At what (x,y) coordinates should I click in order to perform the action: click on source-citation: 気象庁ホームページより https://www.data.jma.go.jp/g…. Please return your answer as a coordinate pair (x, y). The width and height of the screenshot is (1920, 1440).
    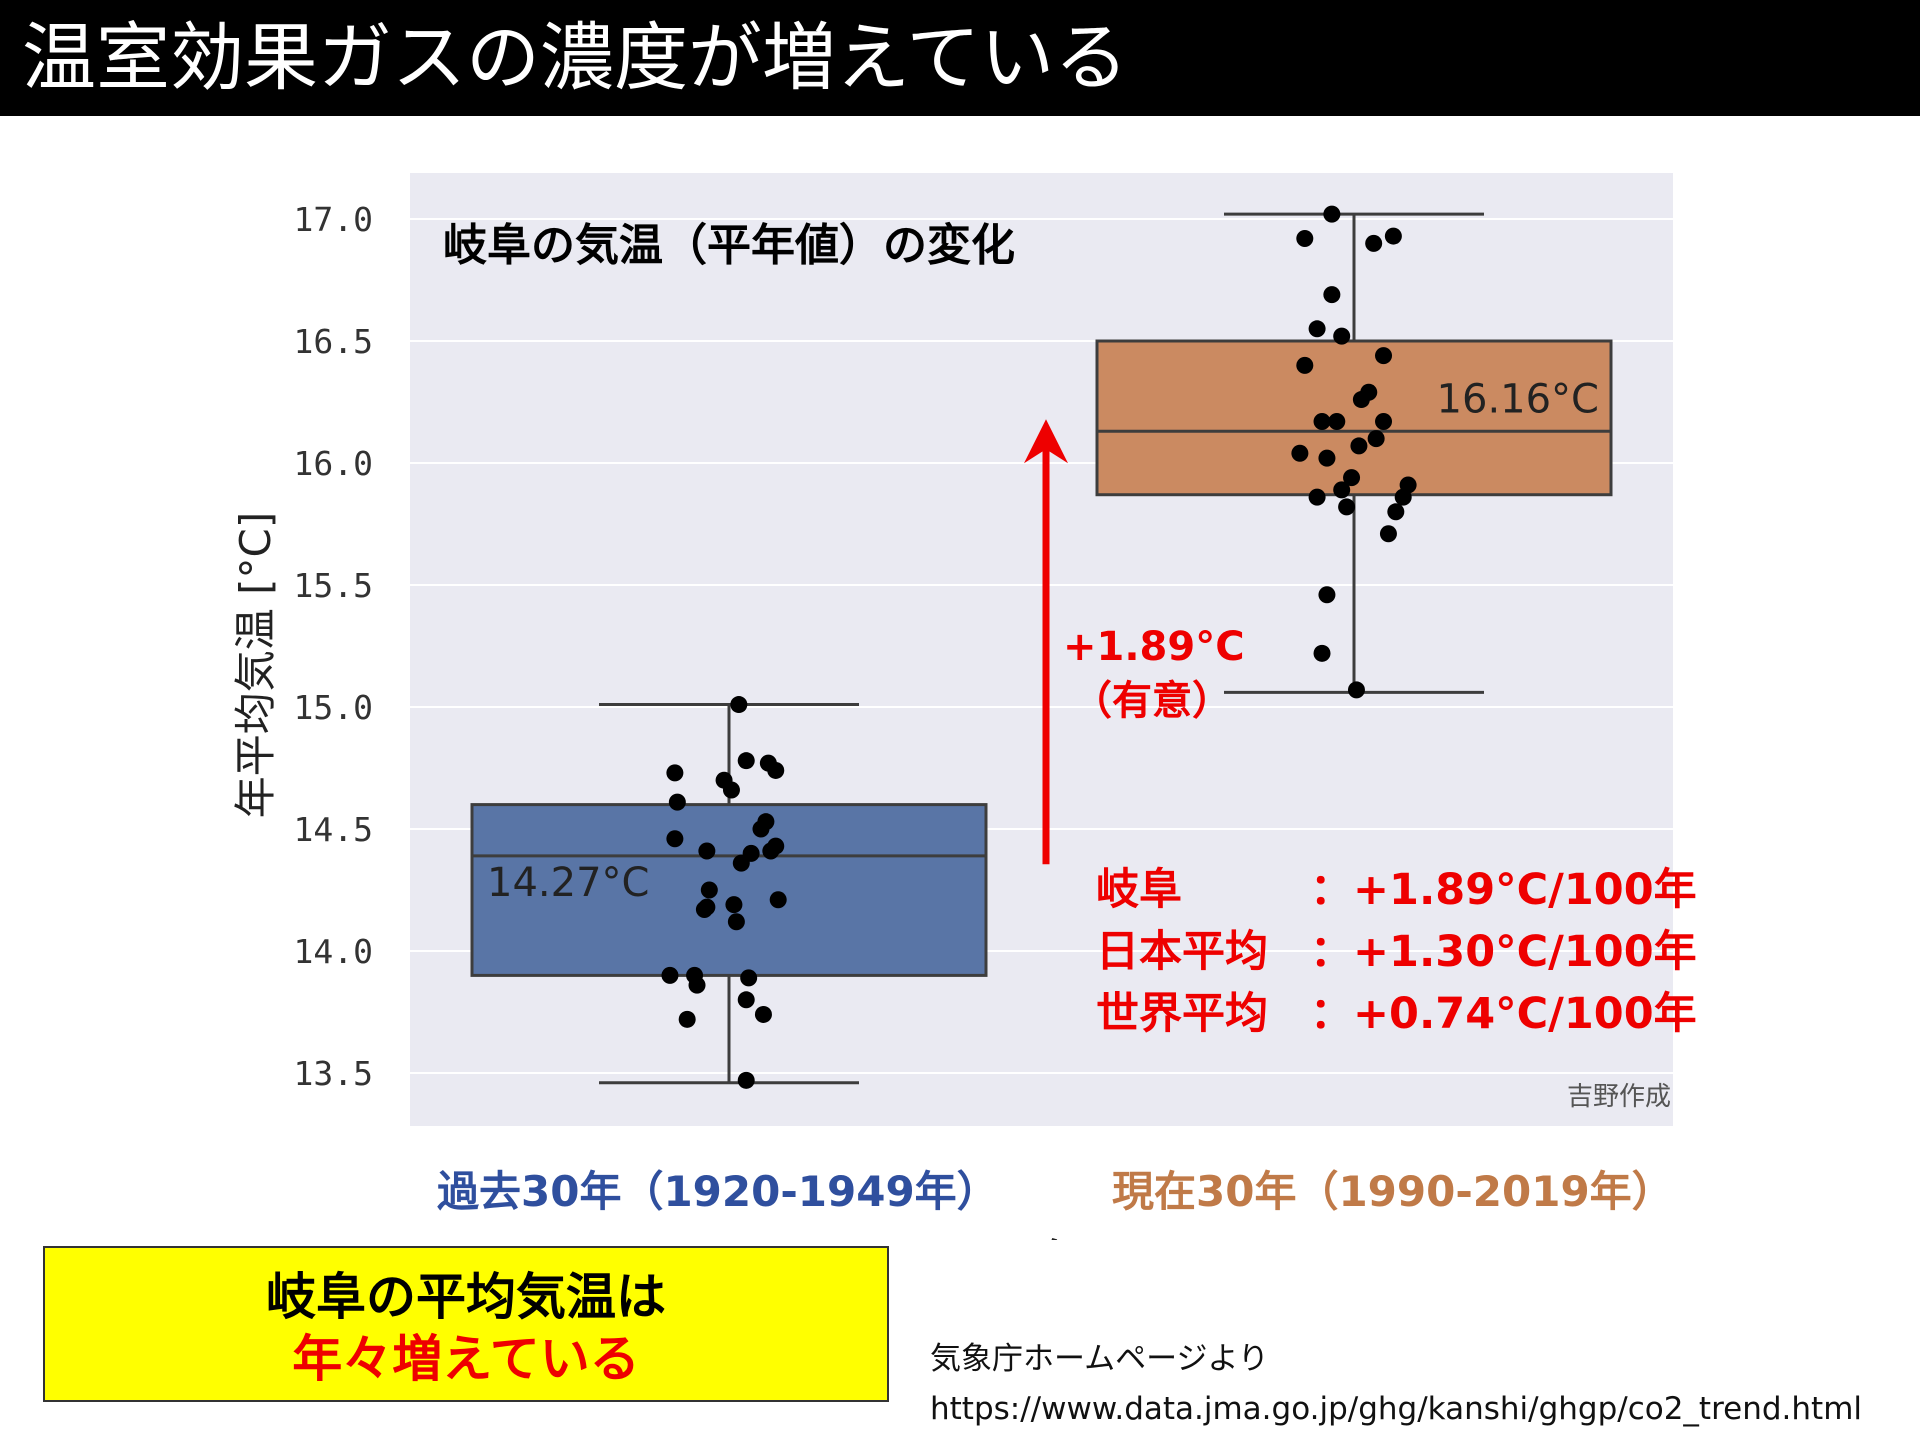
    Looking at the image, I should click on (1420, 1384).